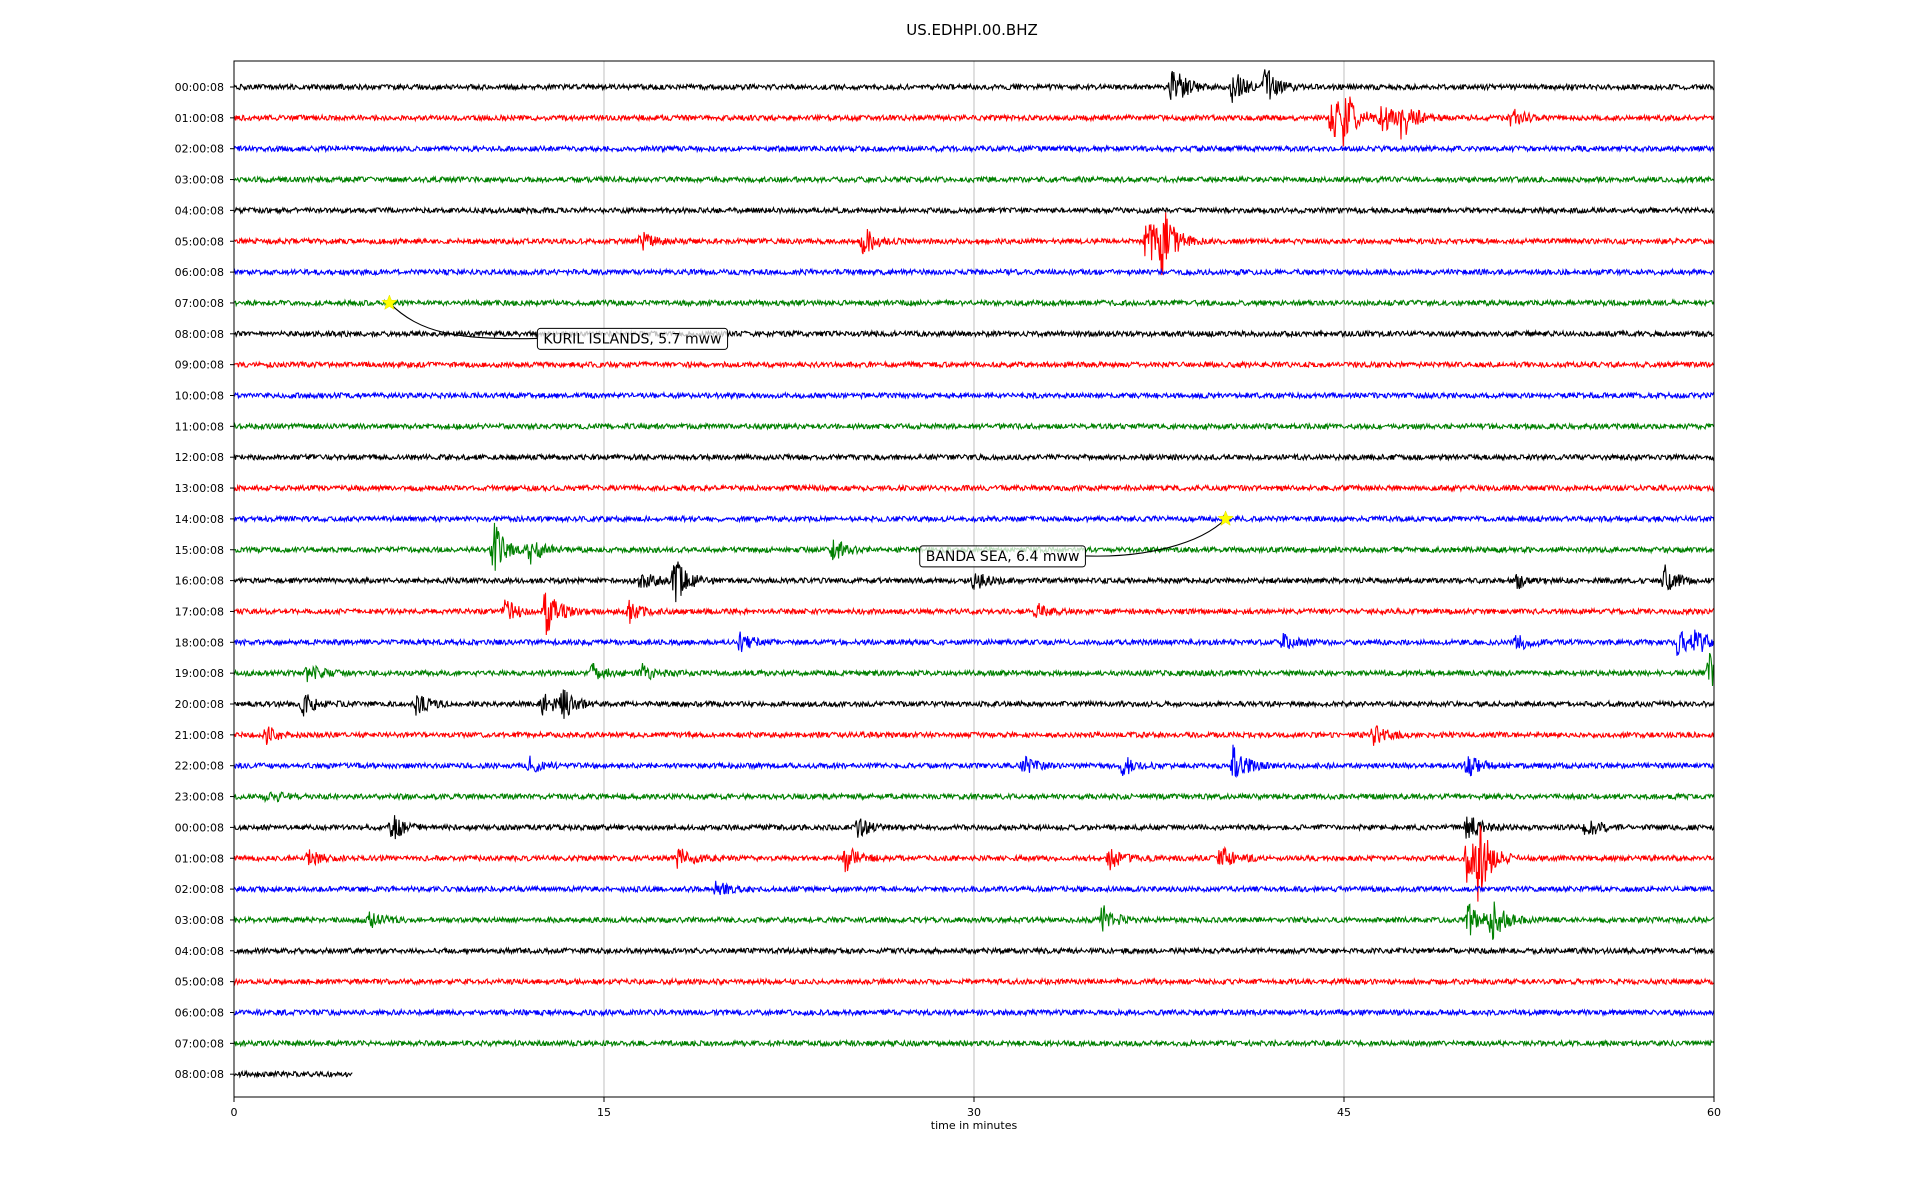  Describe the element at coordinates (972, 30) in the screenshot. I see `chart-title: US.EDHPI.00.BHZ` at that location.